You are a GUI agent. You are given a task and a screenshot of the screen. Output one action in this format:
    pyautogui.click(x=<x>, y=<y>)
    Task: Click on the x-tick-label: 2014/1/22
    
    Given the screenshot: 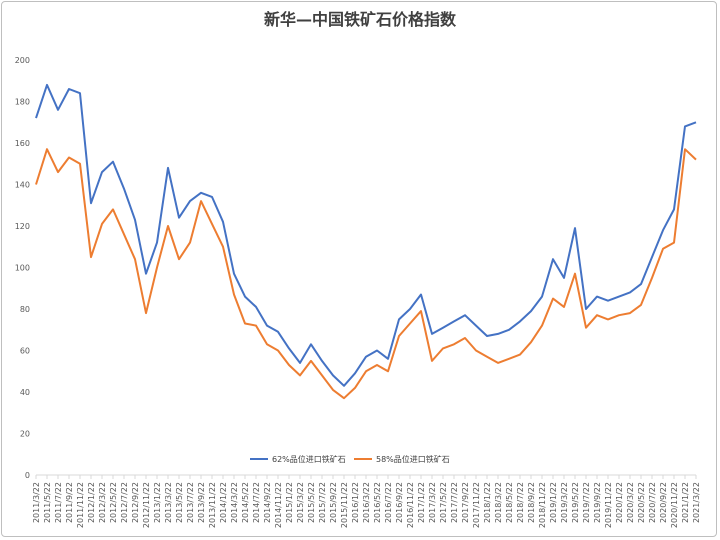 What is the action you would take?
    pyautogui.click(x=223, y=502)
    